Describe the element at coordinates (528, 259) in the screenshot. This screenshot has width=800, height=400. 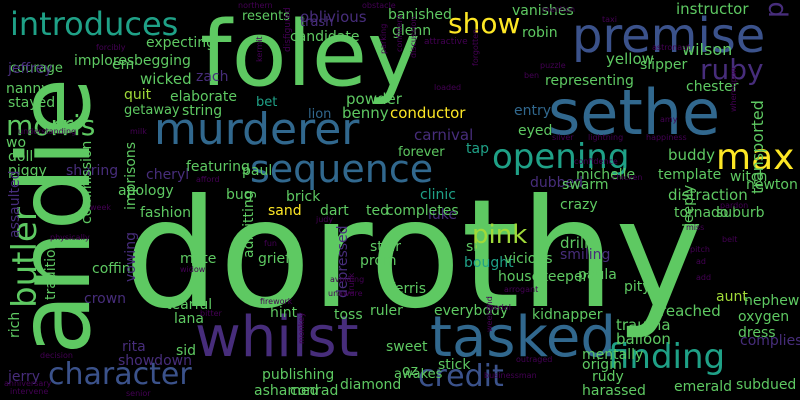
I see `word-vicious: vicious` at that location.